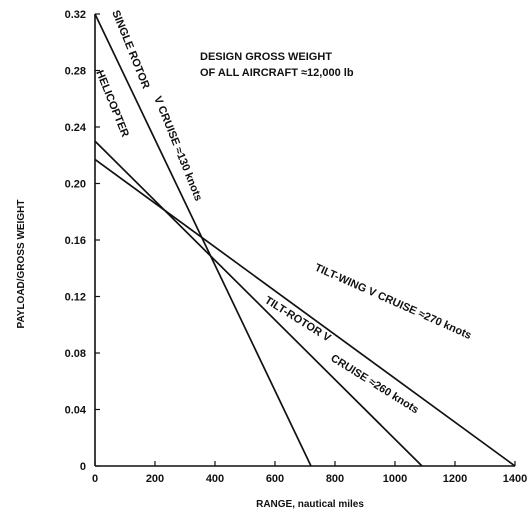 The height and width of the screenshot is (516, 531). What do you see at coordinates (21, 264) in the screenshot?
I see `y-axis-title: PAYLOAD/GROSS WEIGHT` at bounding box center [21, 264].